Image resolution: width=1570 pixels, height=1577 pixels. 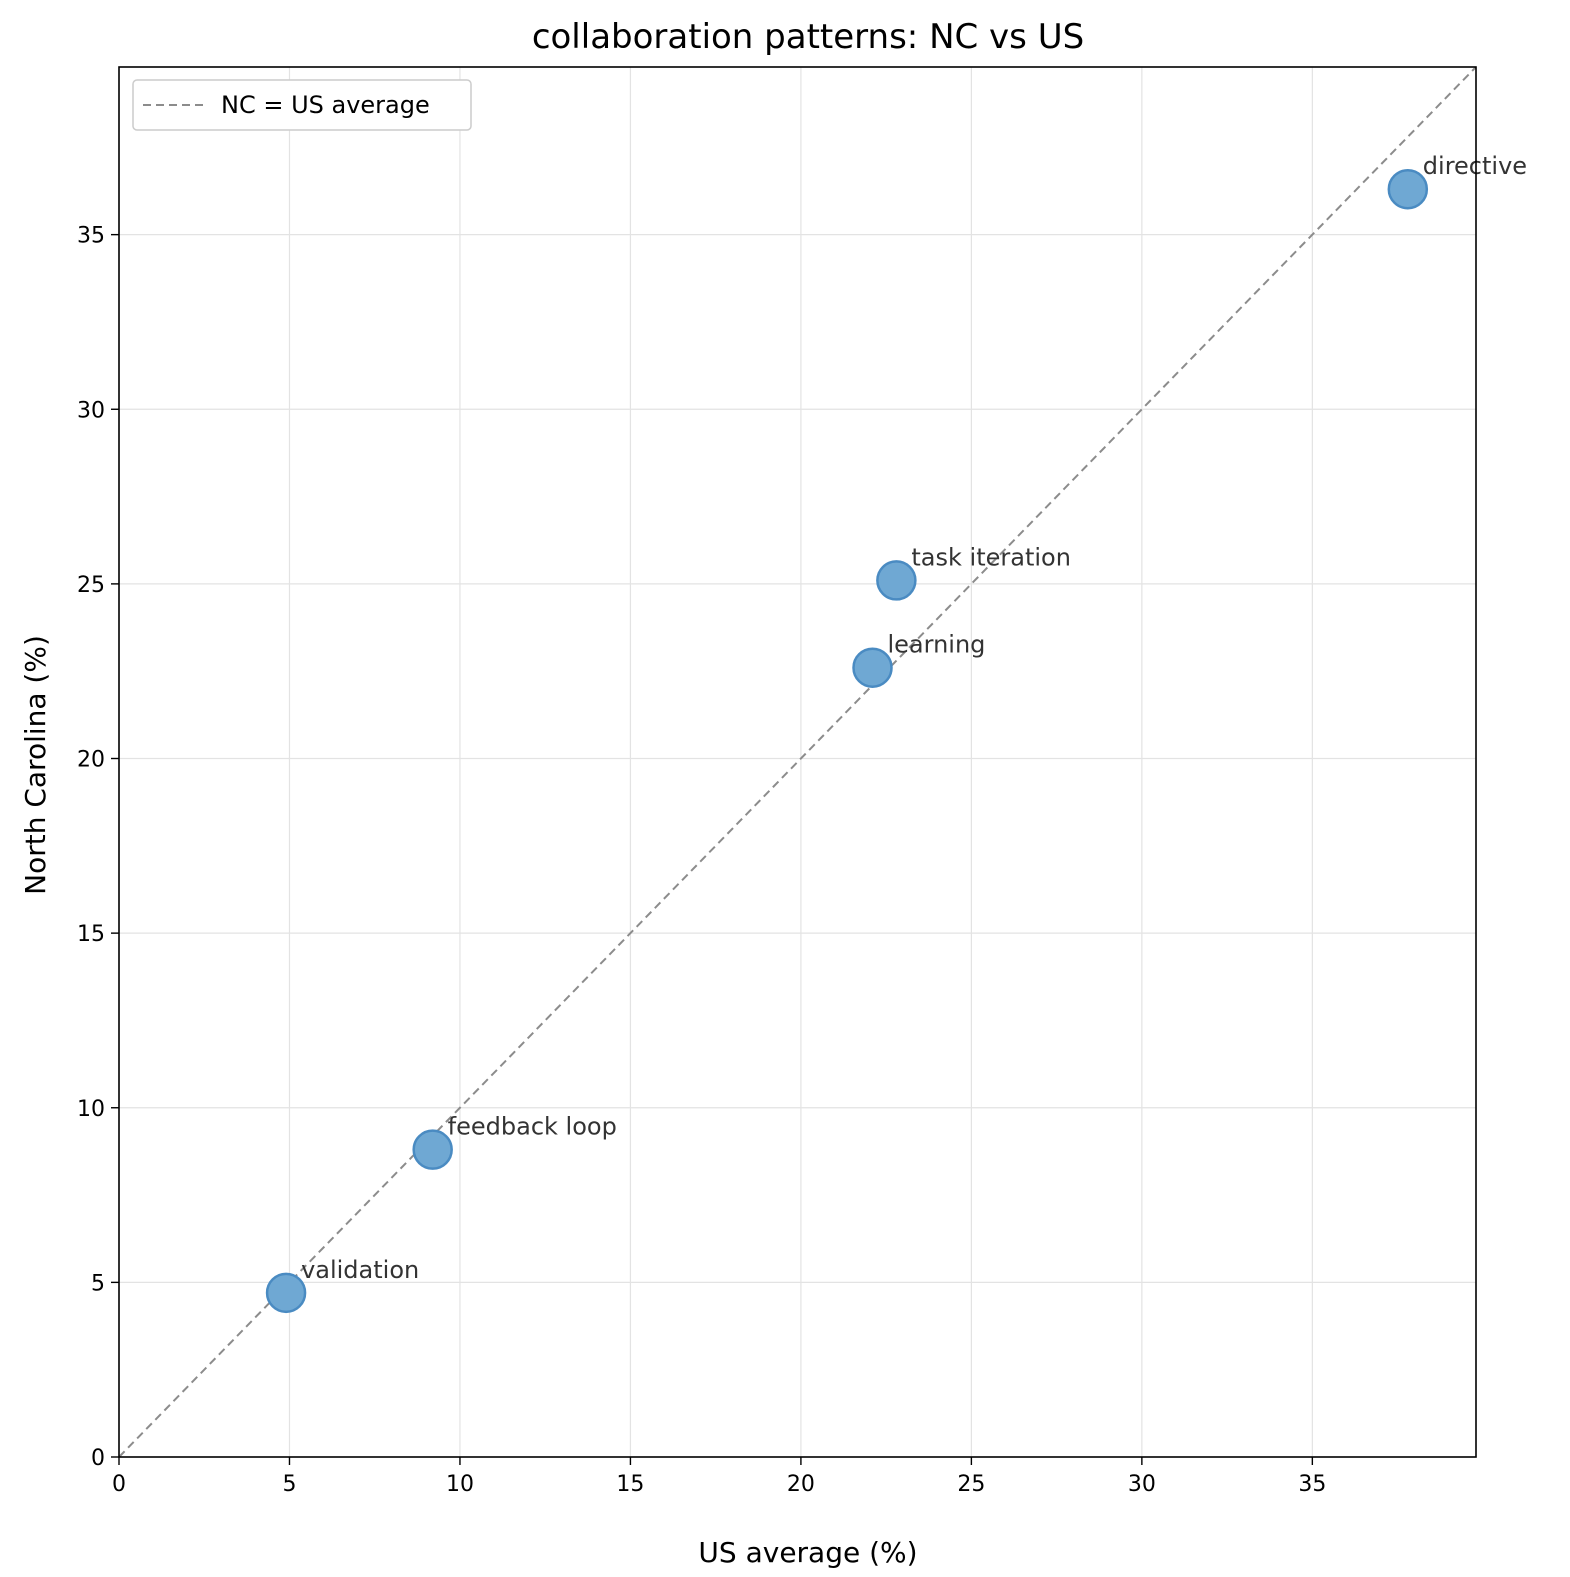 I want to click on chart-title: collaboration patterns: NC vs US, so click(x=808, y=37).